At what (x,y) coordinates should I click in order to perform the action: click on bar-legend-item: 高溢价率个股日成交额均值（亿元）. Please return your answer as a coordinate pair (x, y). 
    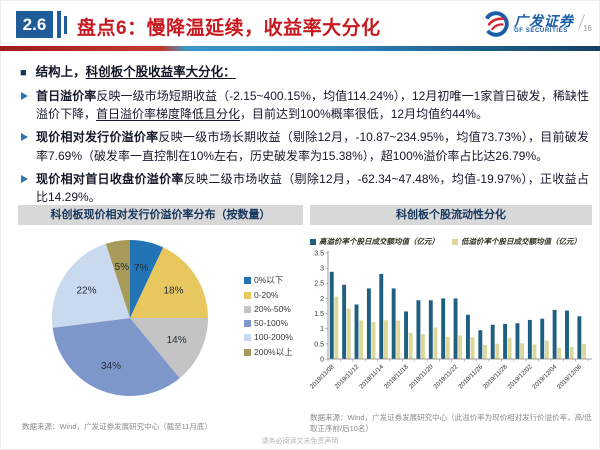
    Looking at the image, I should click on (374, 241).